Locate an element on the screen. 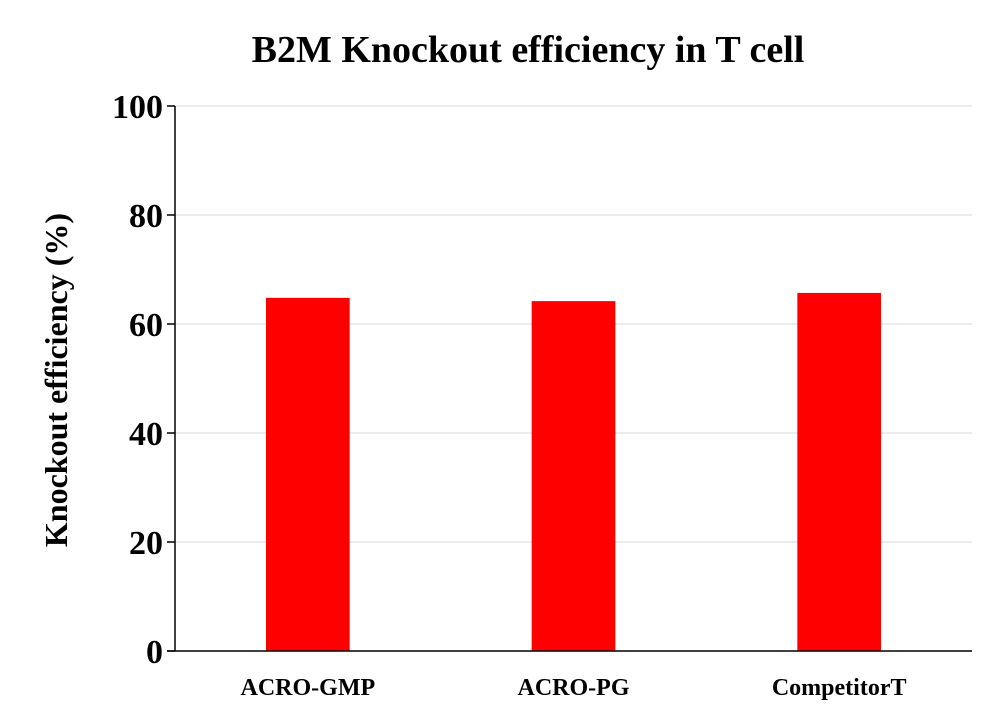  x-tick-label: ACRO-GMP is located at coordinates (308, 688).